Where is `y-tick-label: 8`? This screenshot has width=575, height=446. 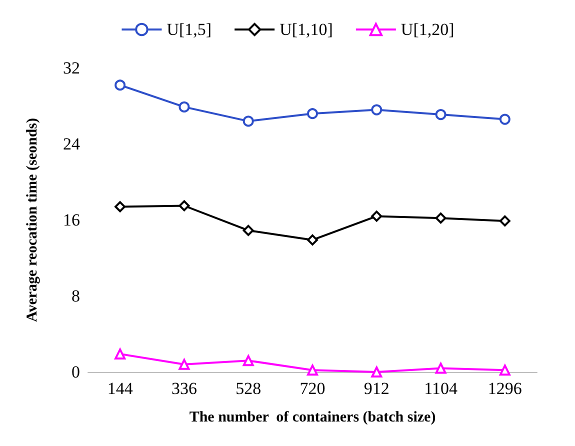 y-tick-label: 8 is located at coordinates (76, 296).